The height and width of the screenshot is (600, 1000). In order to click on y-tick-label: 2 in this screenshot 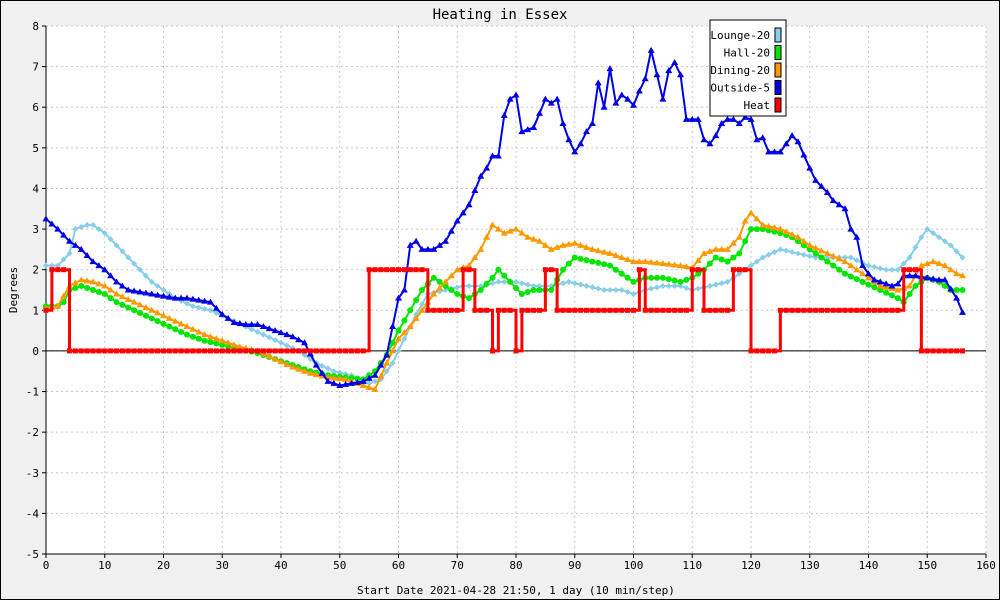, I will do `click(35, 270)`.